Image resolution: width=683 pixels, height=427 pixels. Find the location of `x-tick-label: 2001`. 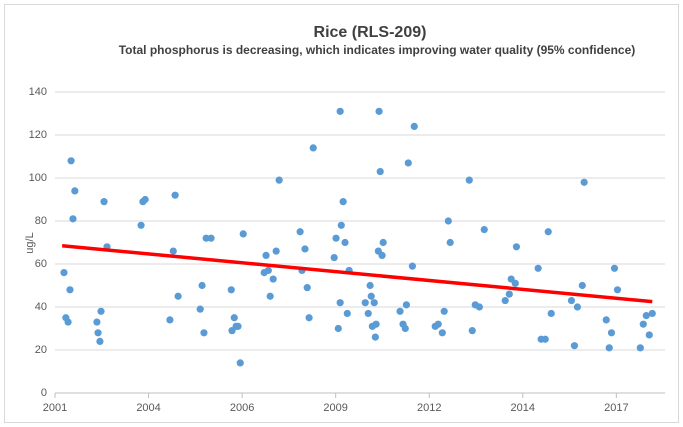

x-tick-label: 2001 is located at coordinates (55, 408).